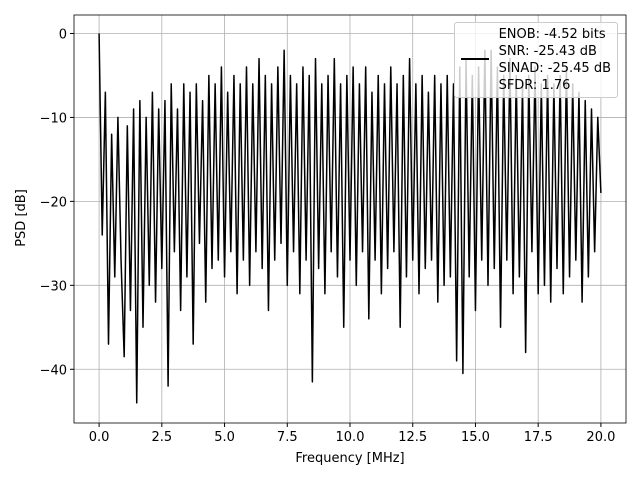 The image size is (640, 484). What do you see at coordinates (474, 59) in the screenshot?
I see `legend-line` at bounding box center [474, 59].